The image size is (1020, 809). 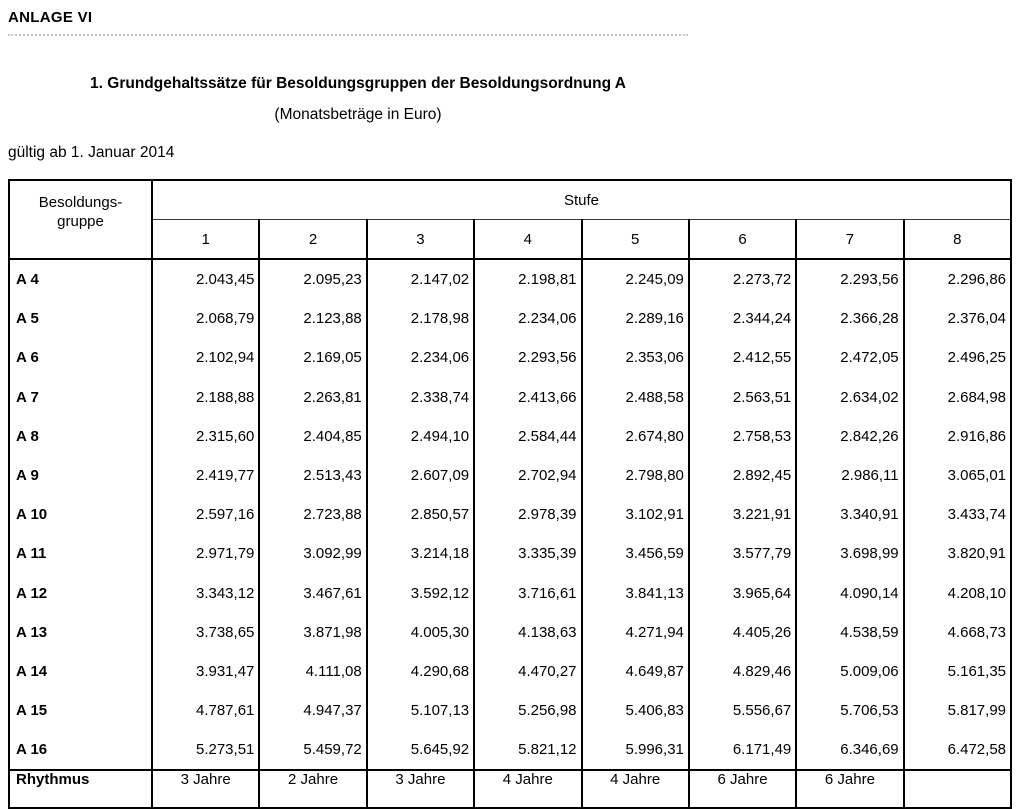 I want to click on salary-value-cell: 3.577,79, so click(x=742, y=554).